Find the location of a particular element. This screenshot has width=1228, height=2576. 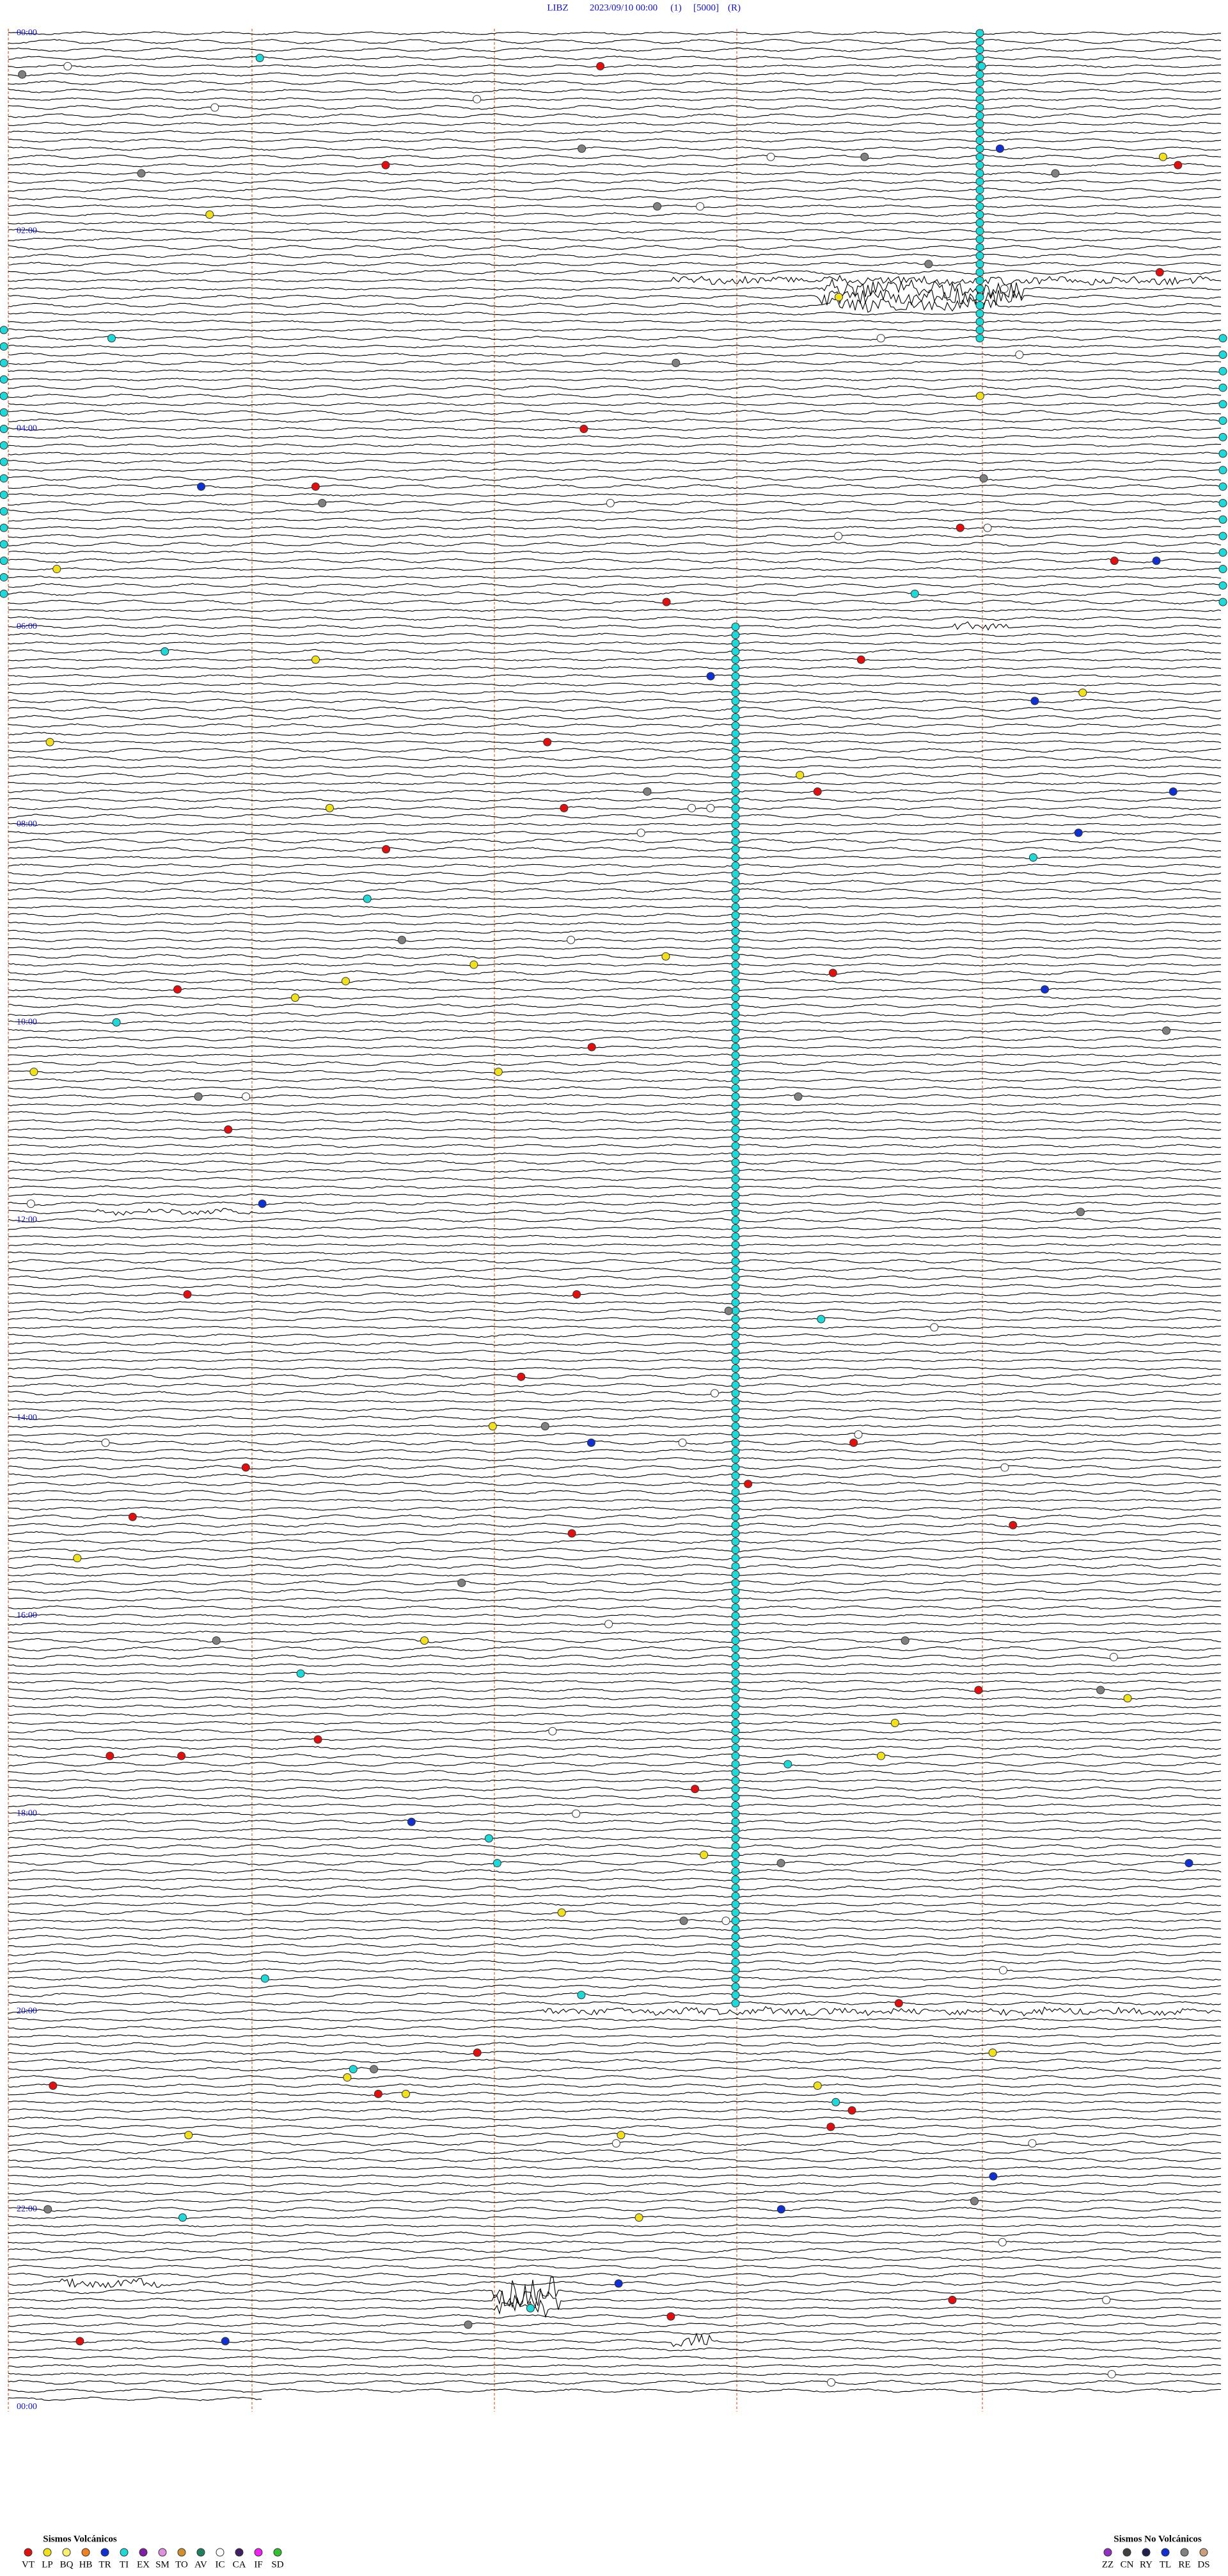

time-label: 20:00 is located at coordinates (27, 2011).